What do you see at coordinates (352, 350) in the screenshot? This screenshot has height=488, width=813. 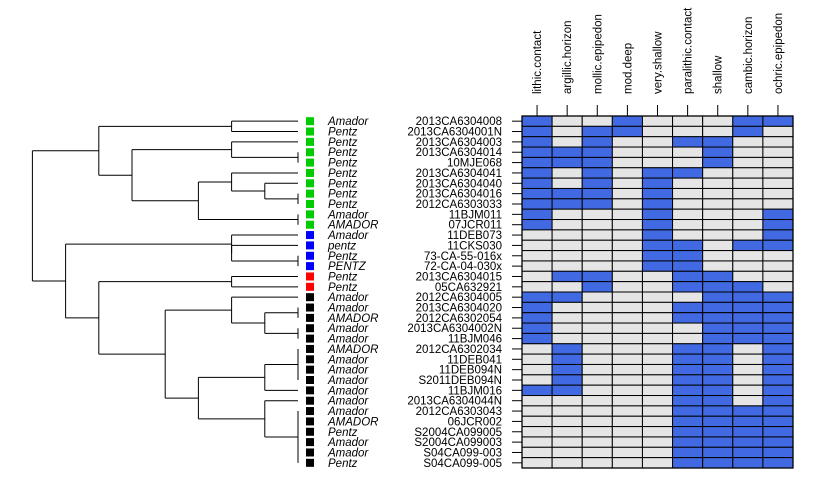 I see `group-label: AMADOR` at bounding box center [352, 350].